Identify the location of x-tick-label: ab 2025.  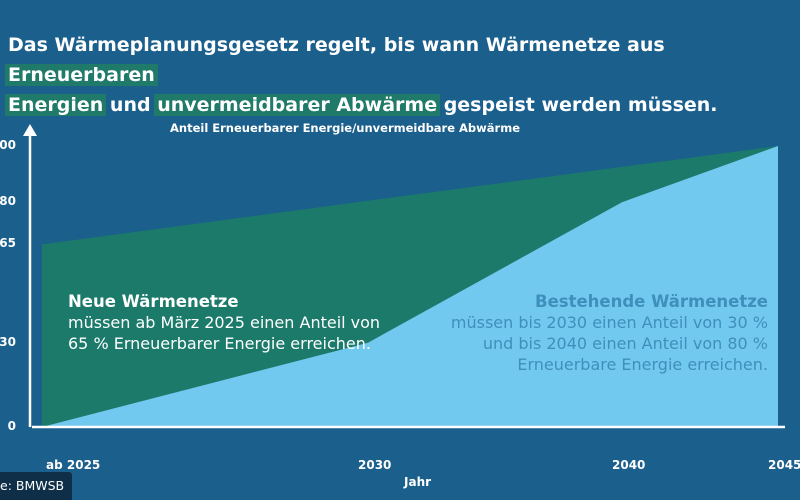
(73, 465).